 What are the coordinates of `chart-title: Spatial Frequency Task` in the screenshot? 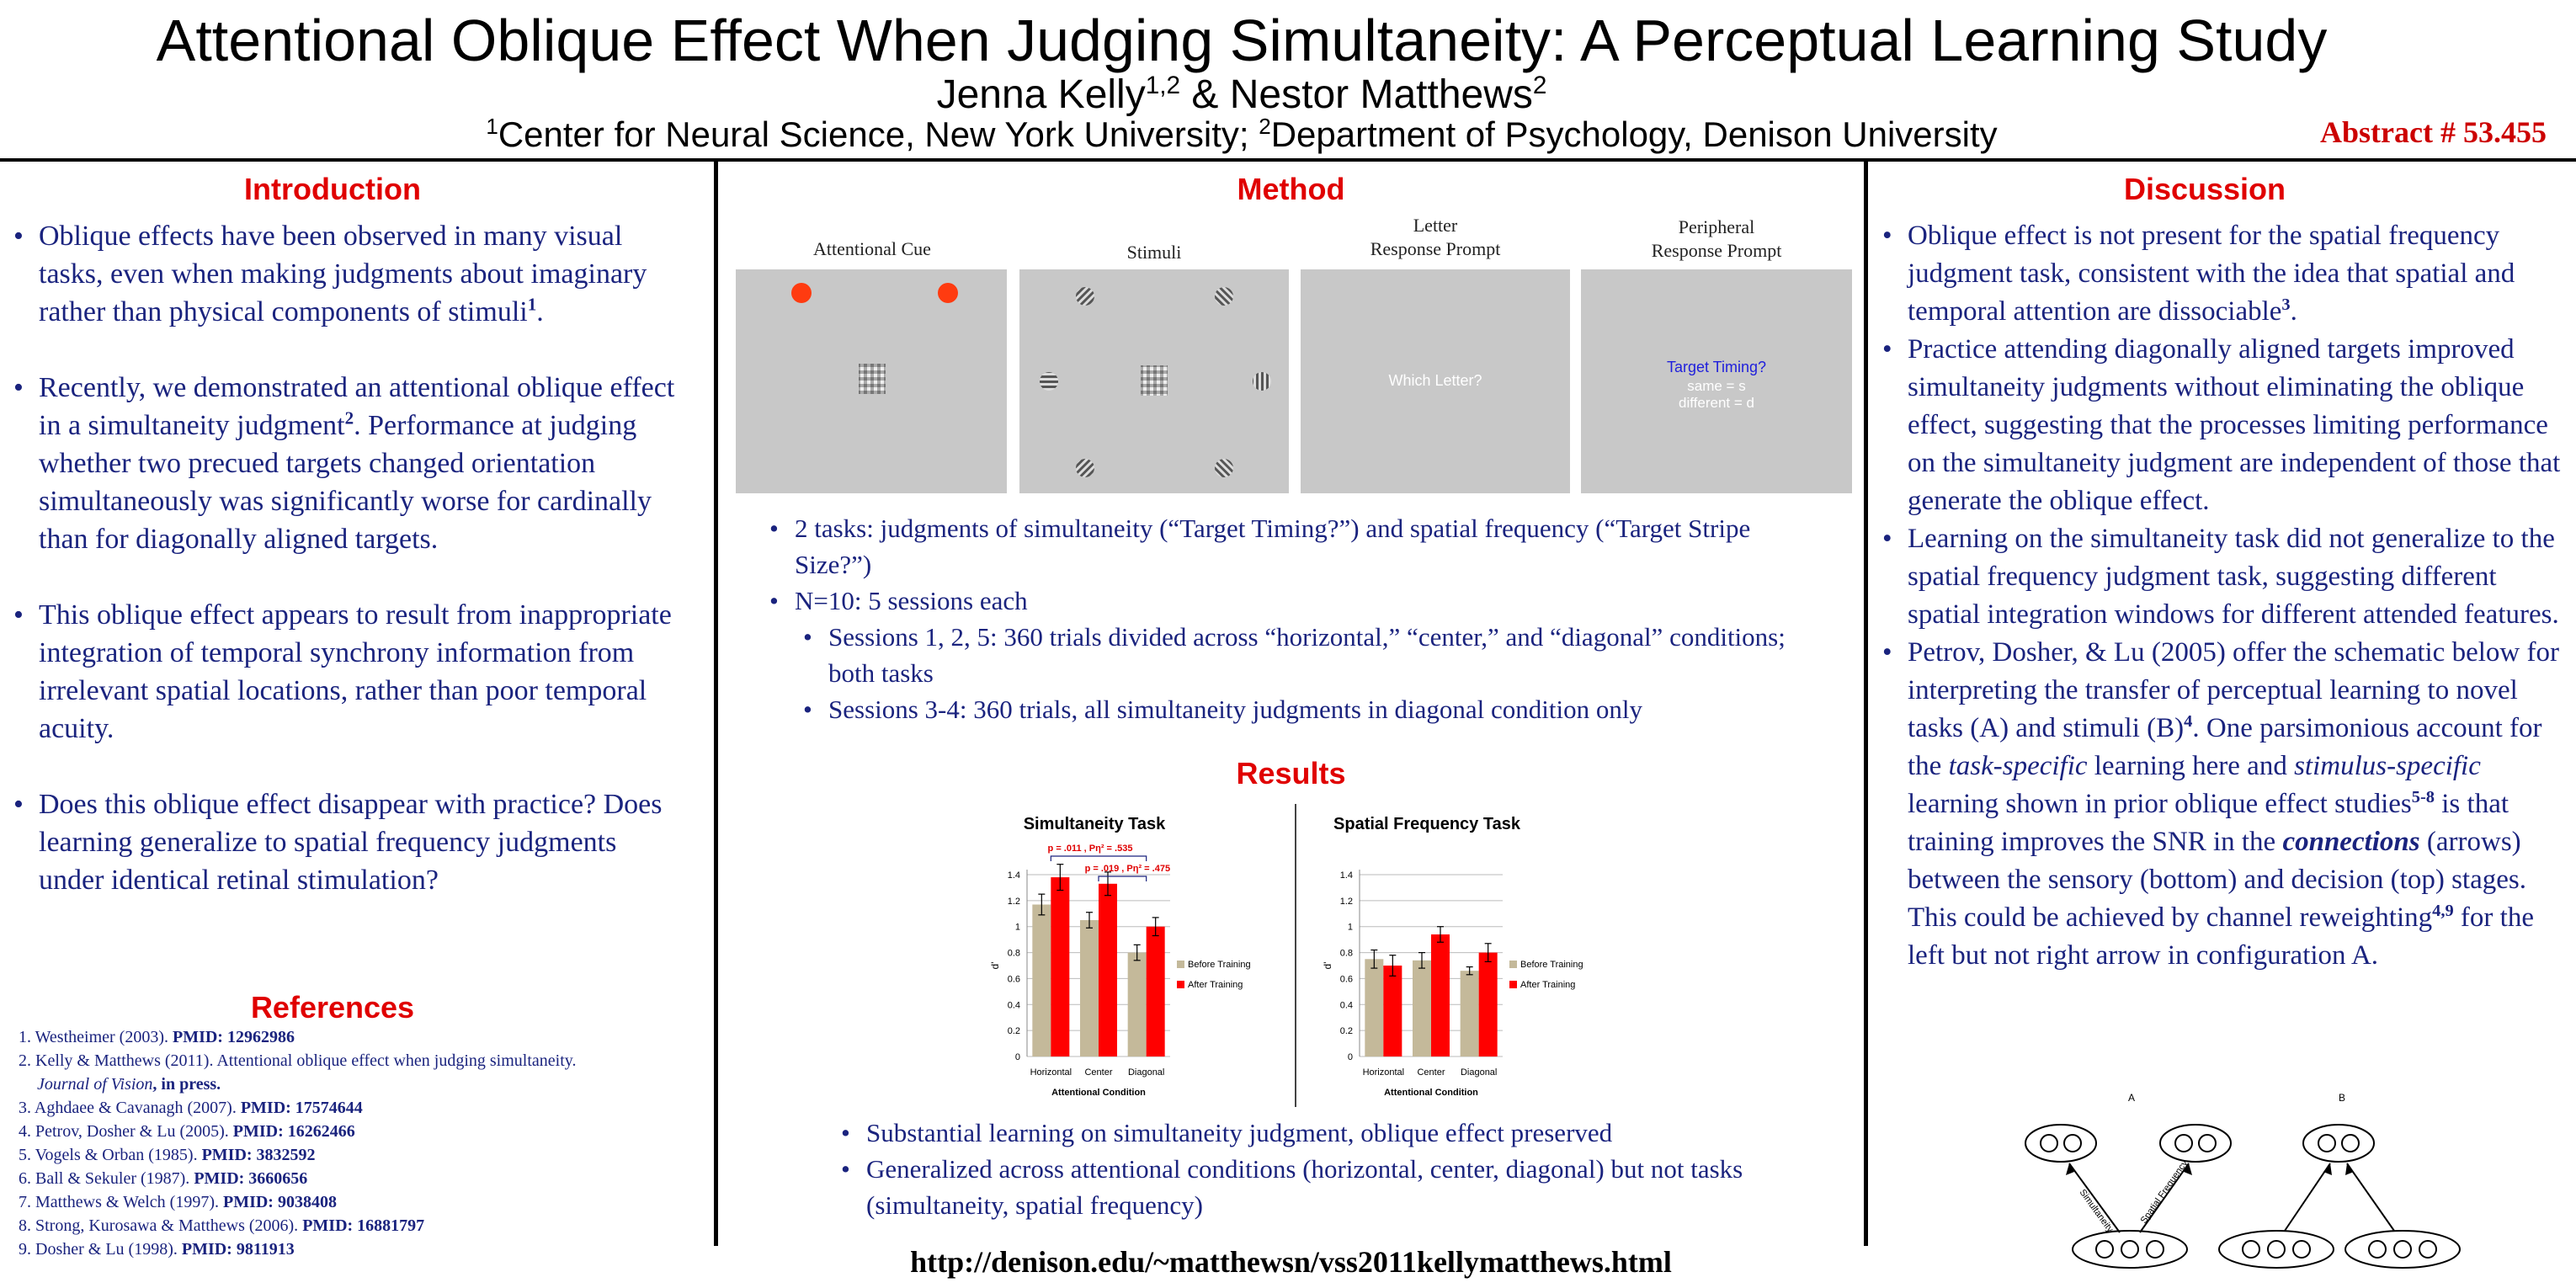 It's located at (1427, 824).